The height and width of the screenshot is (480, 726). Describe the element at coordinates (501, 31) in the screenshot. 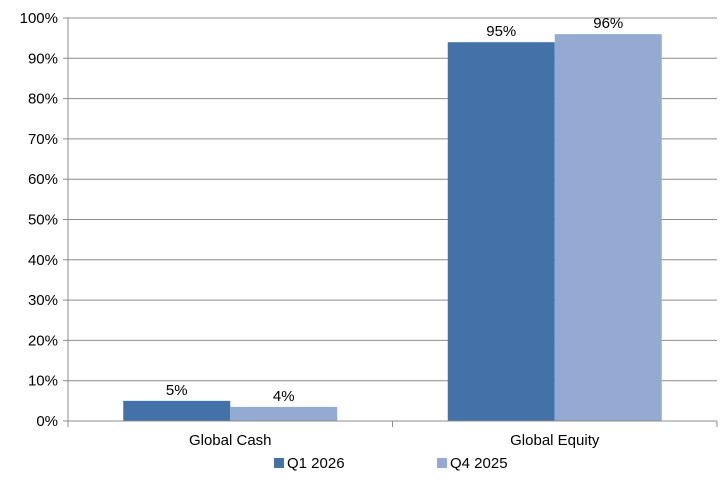

I see `data-label: 95%` at that location.